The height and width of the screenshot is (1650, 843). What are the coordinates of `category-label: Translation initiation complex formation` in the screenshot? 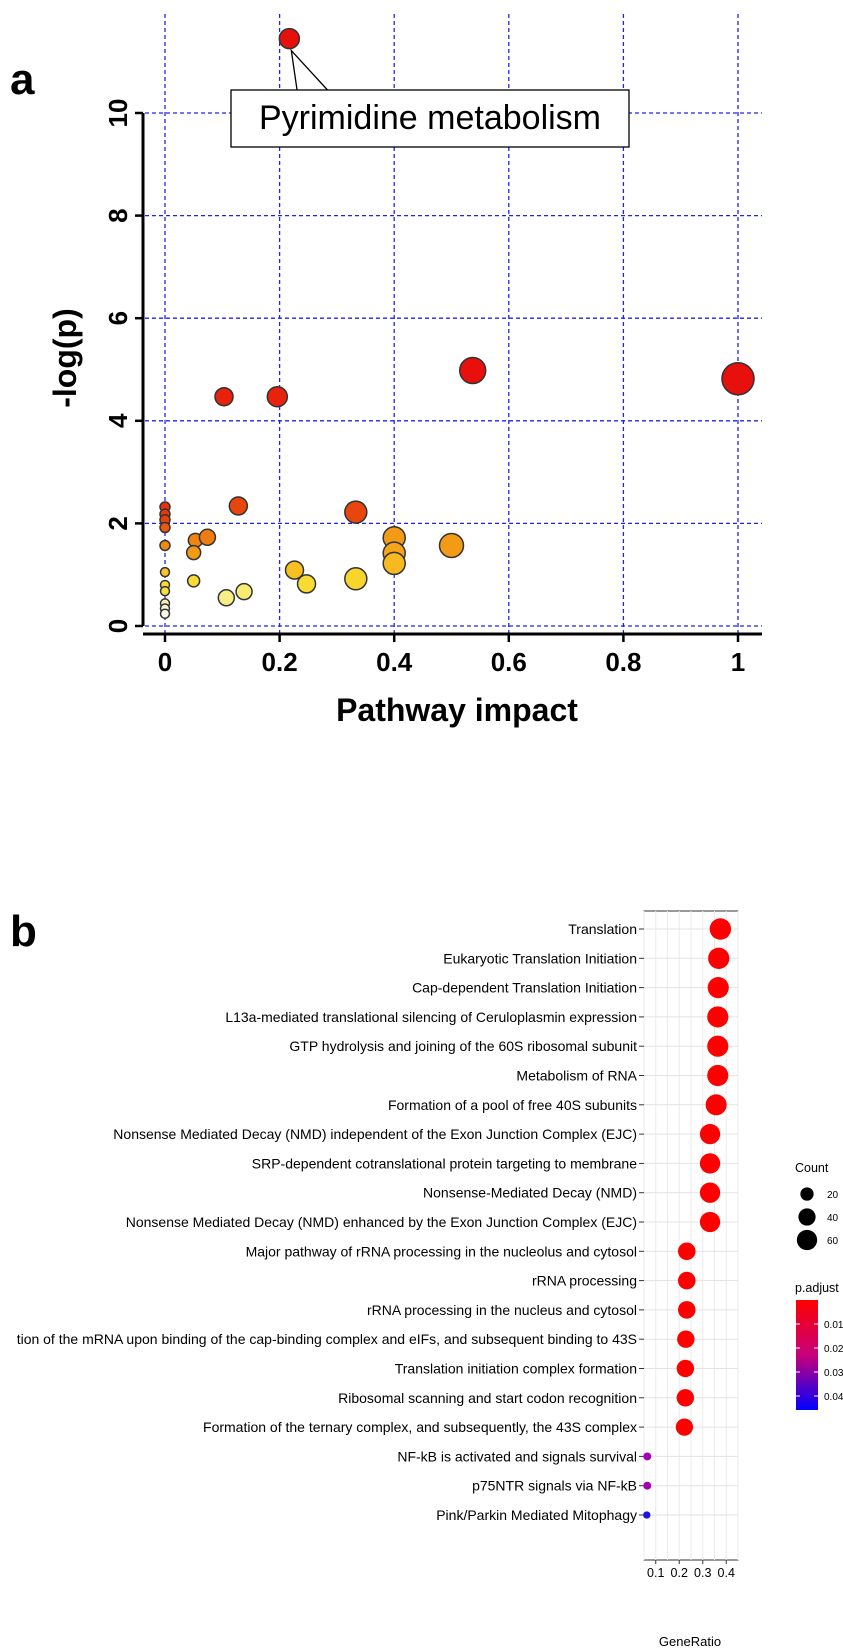 It's located at (516, 1369).